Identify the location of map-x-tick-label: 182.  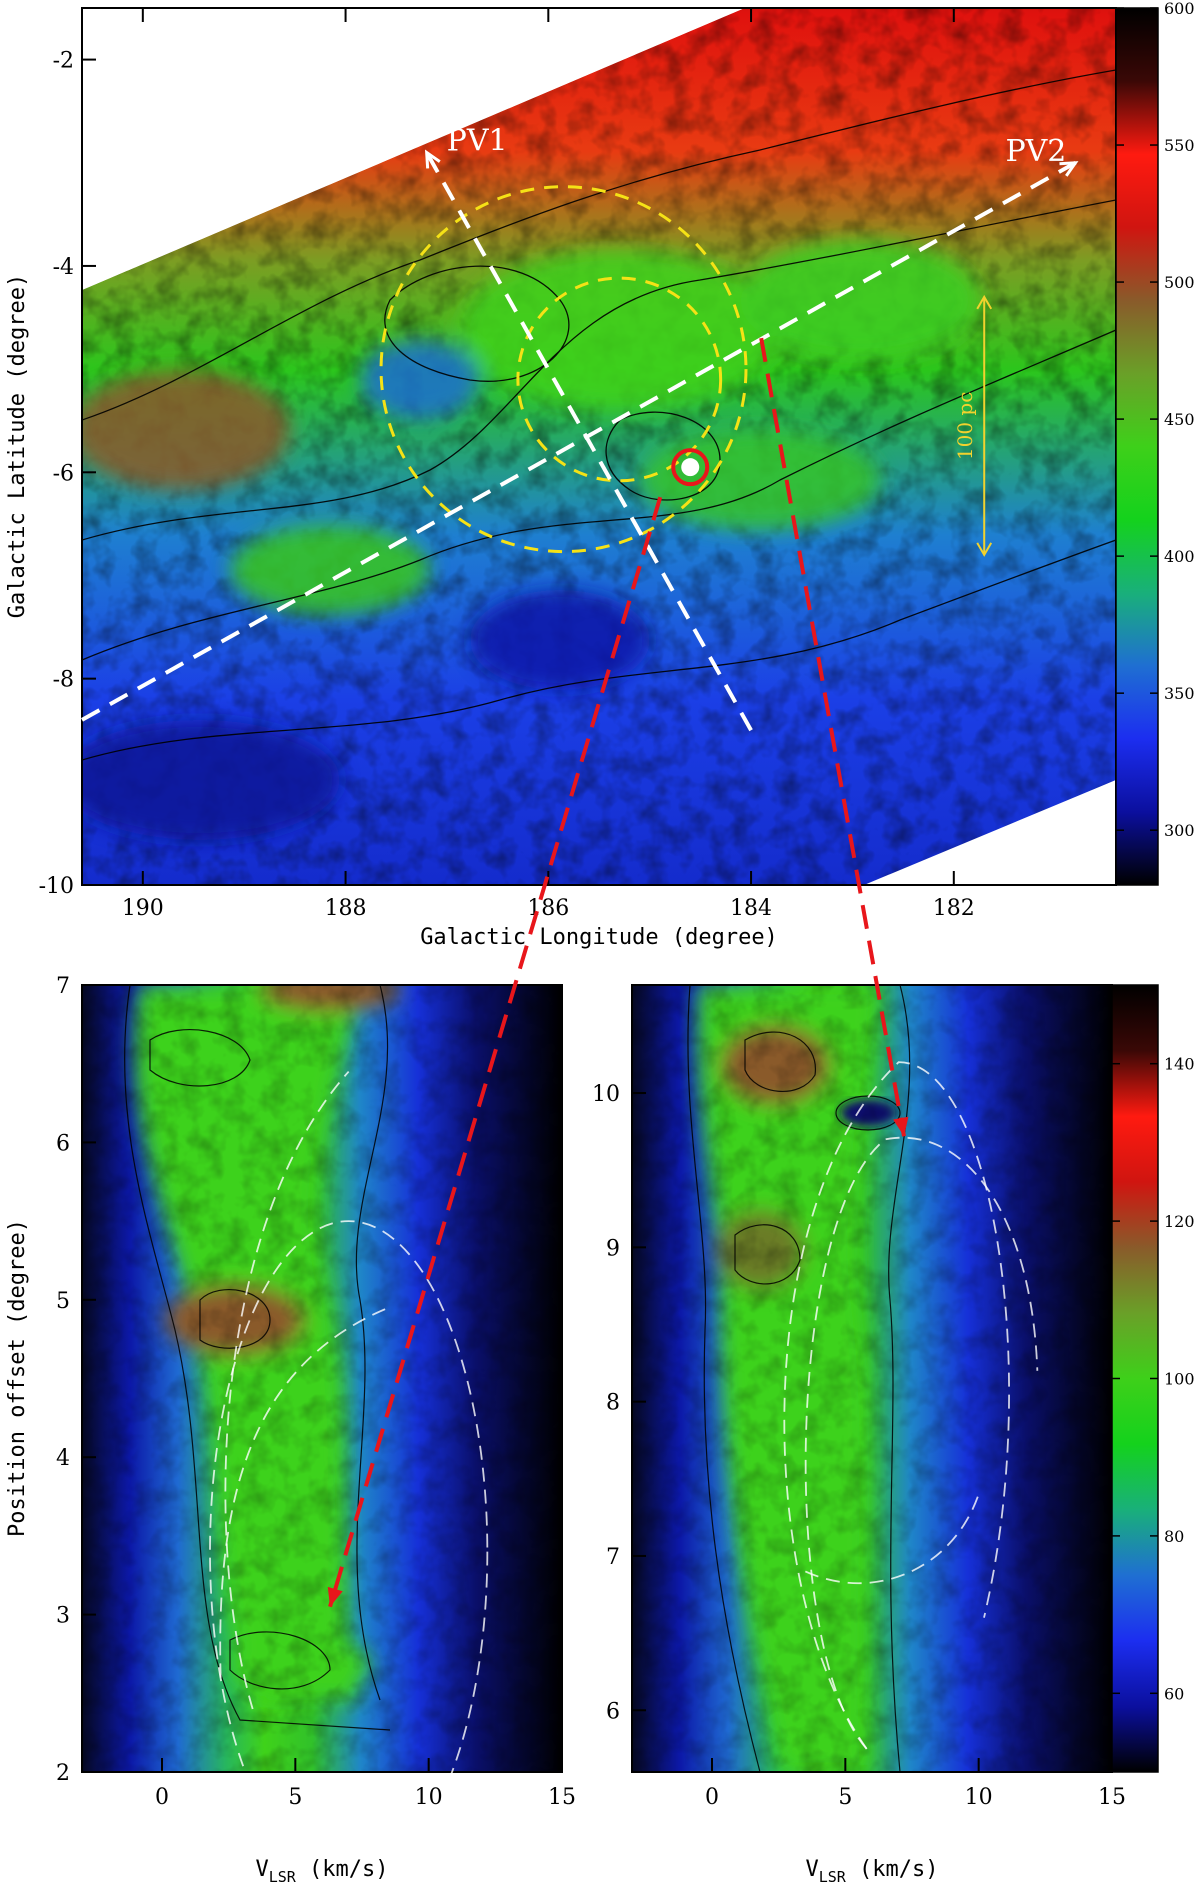
(954, 908).